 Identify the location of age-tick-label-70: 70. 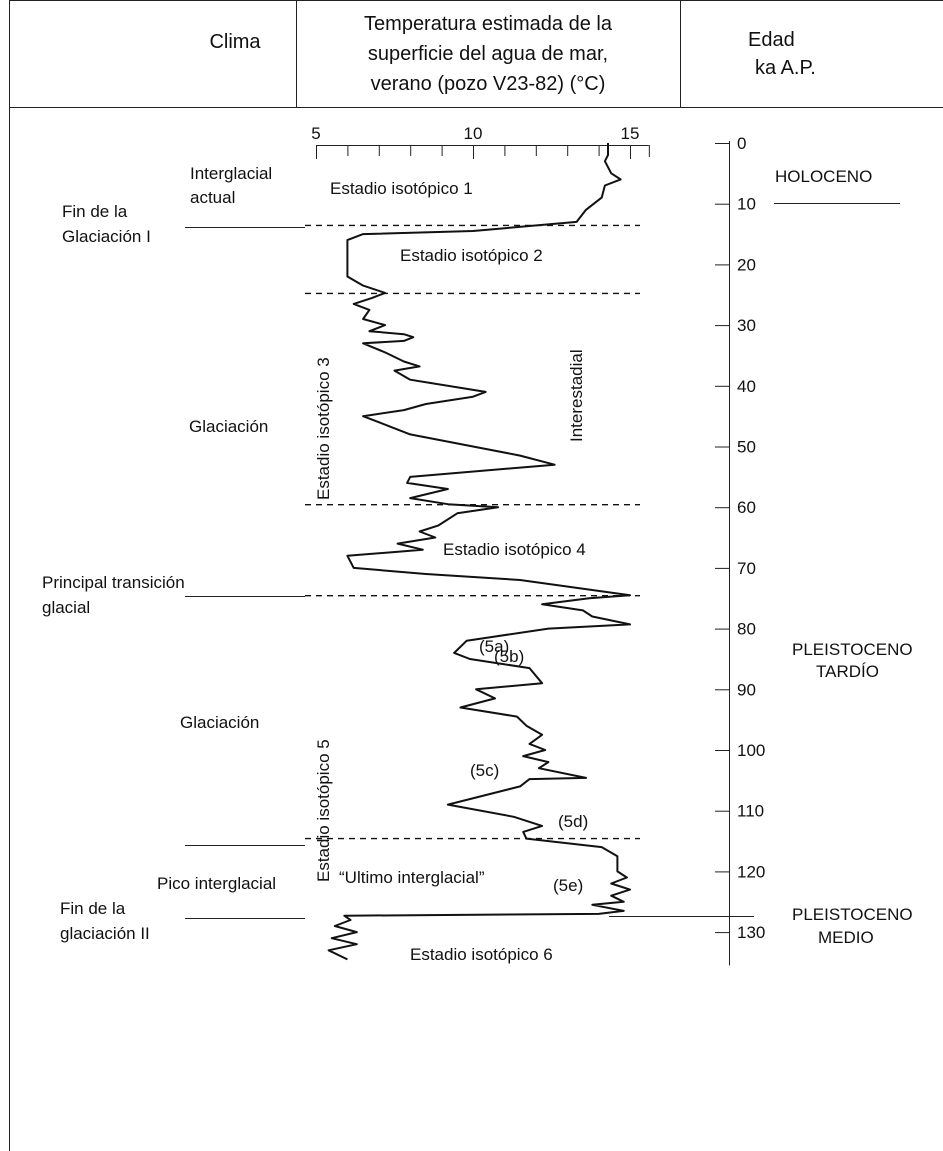
(746, 568).